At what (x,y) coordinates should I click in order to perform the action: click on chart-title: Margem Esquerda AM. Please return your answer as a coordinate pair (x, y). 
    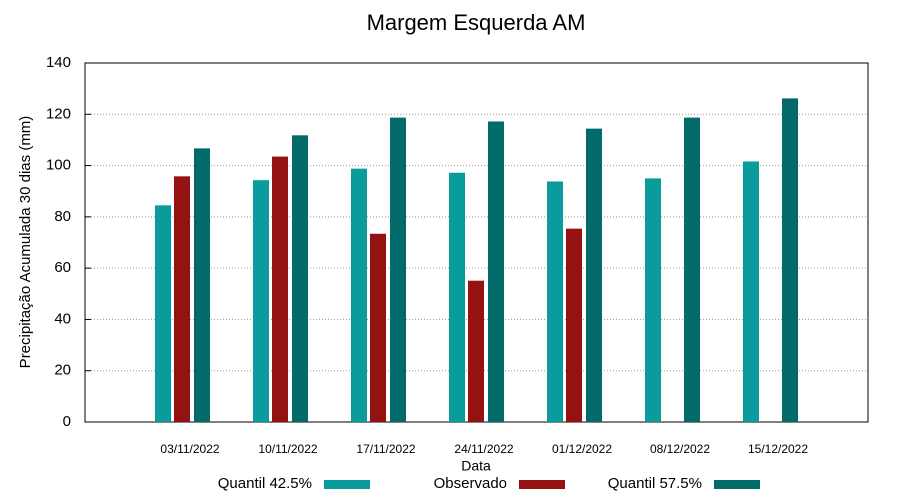
    Looking at the image, I should click on (476, 22).